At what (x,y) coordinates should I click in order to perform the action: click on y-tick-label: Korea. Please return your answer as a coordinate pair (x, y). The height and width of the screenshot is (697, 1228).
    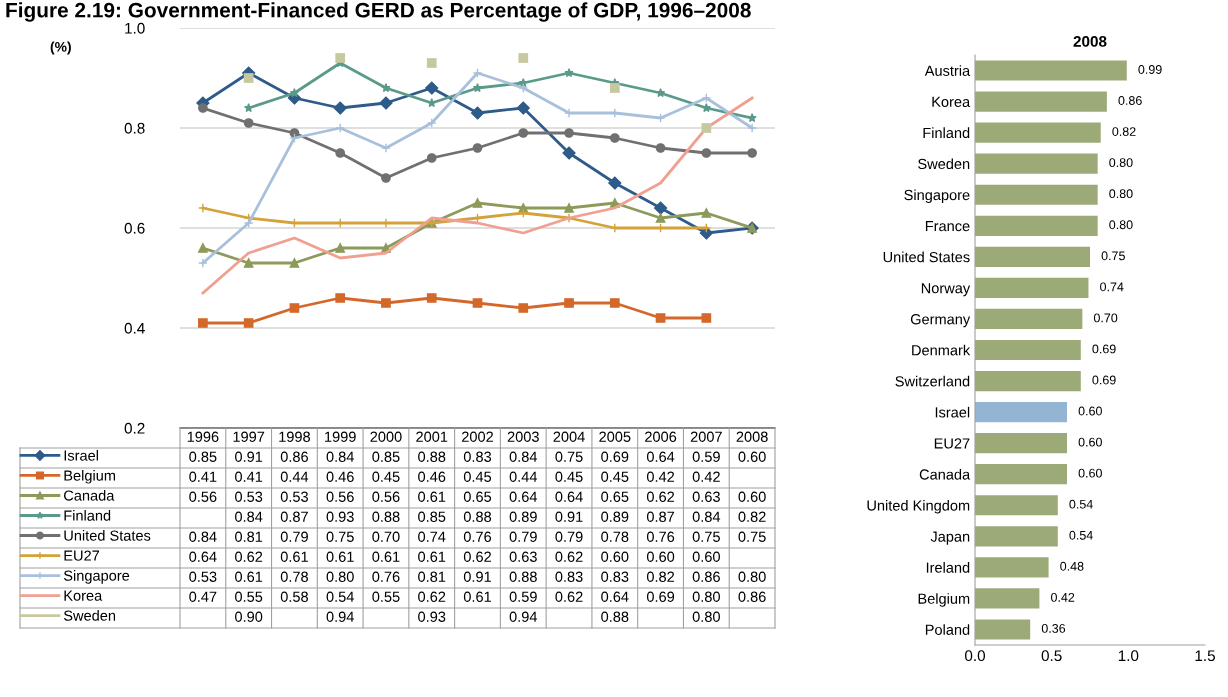
    Looking at the image, I should click on (951, 102).